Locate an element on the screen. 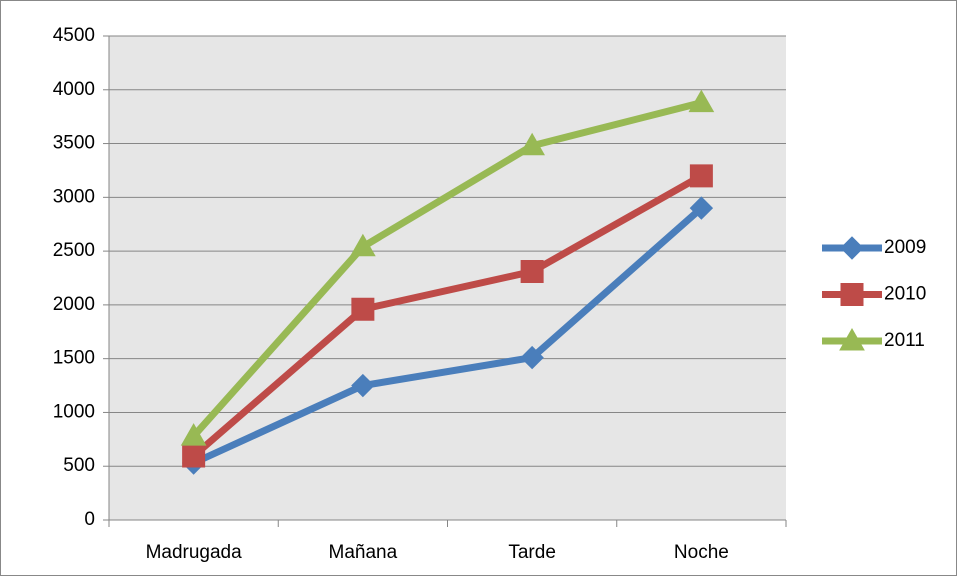 This screenshot has height=577, width=958. y-tick-label: 500 is located at coordinates (79, 465).